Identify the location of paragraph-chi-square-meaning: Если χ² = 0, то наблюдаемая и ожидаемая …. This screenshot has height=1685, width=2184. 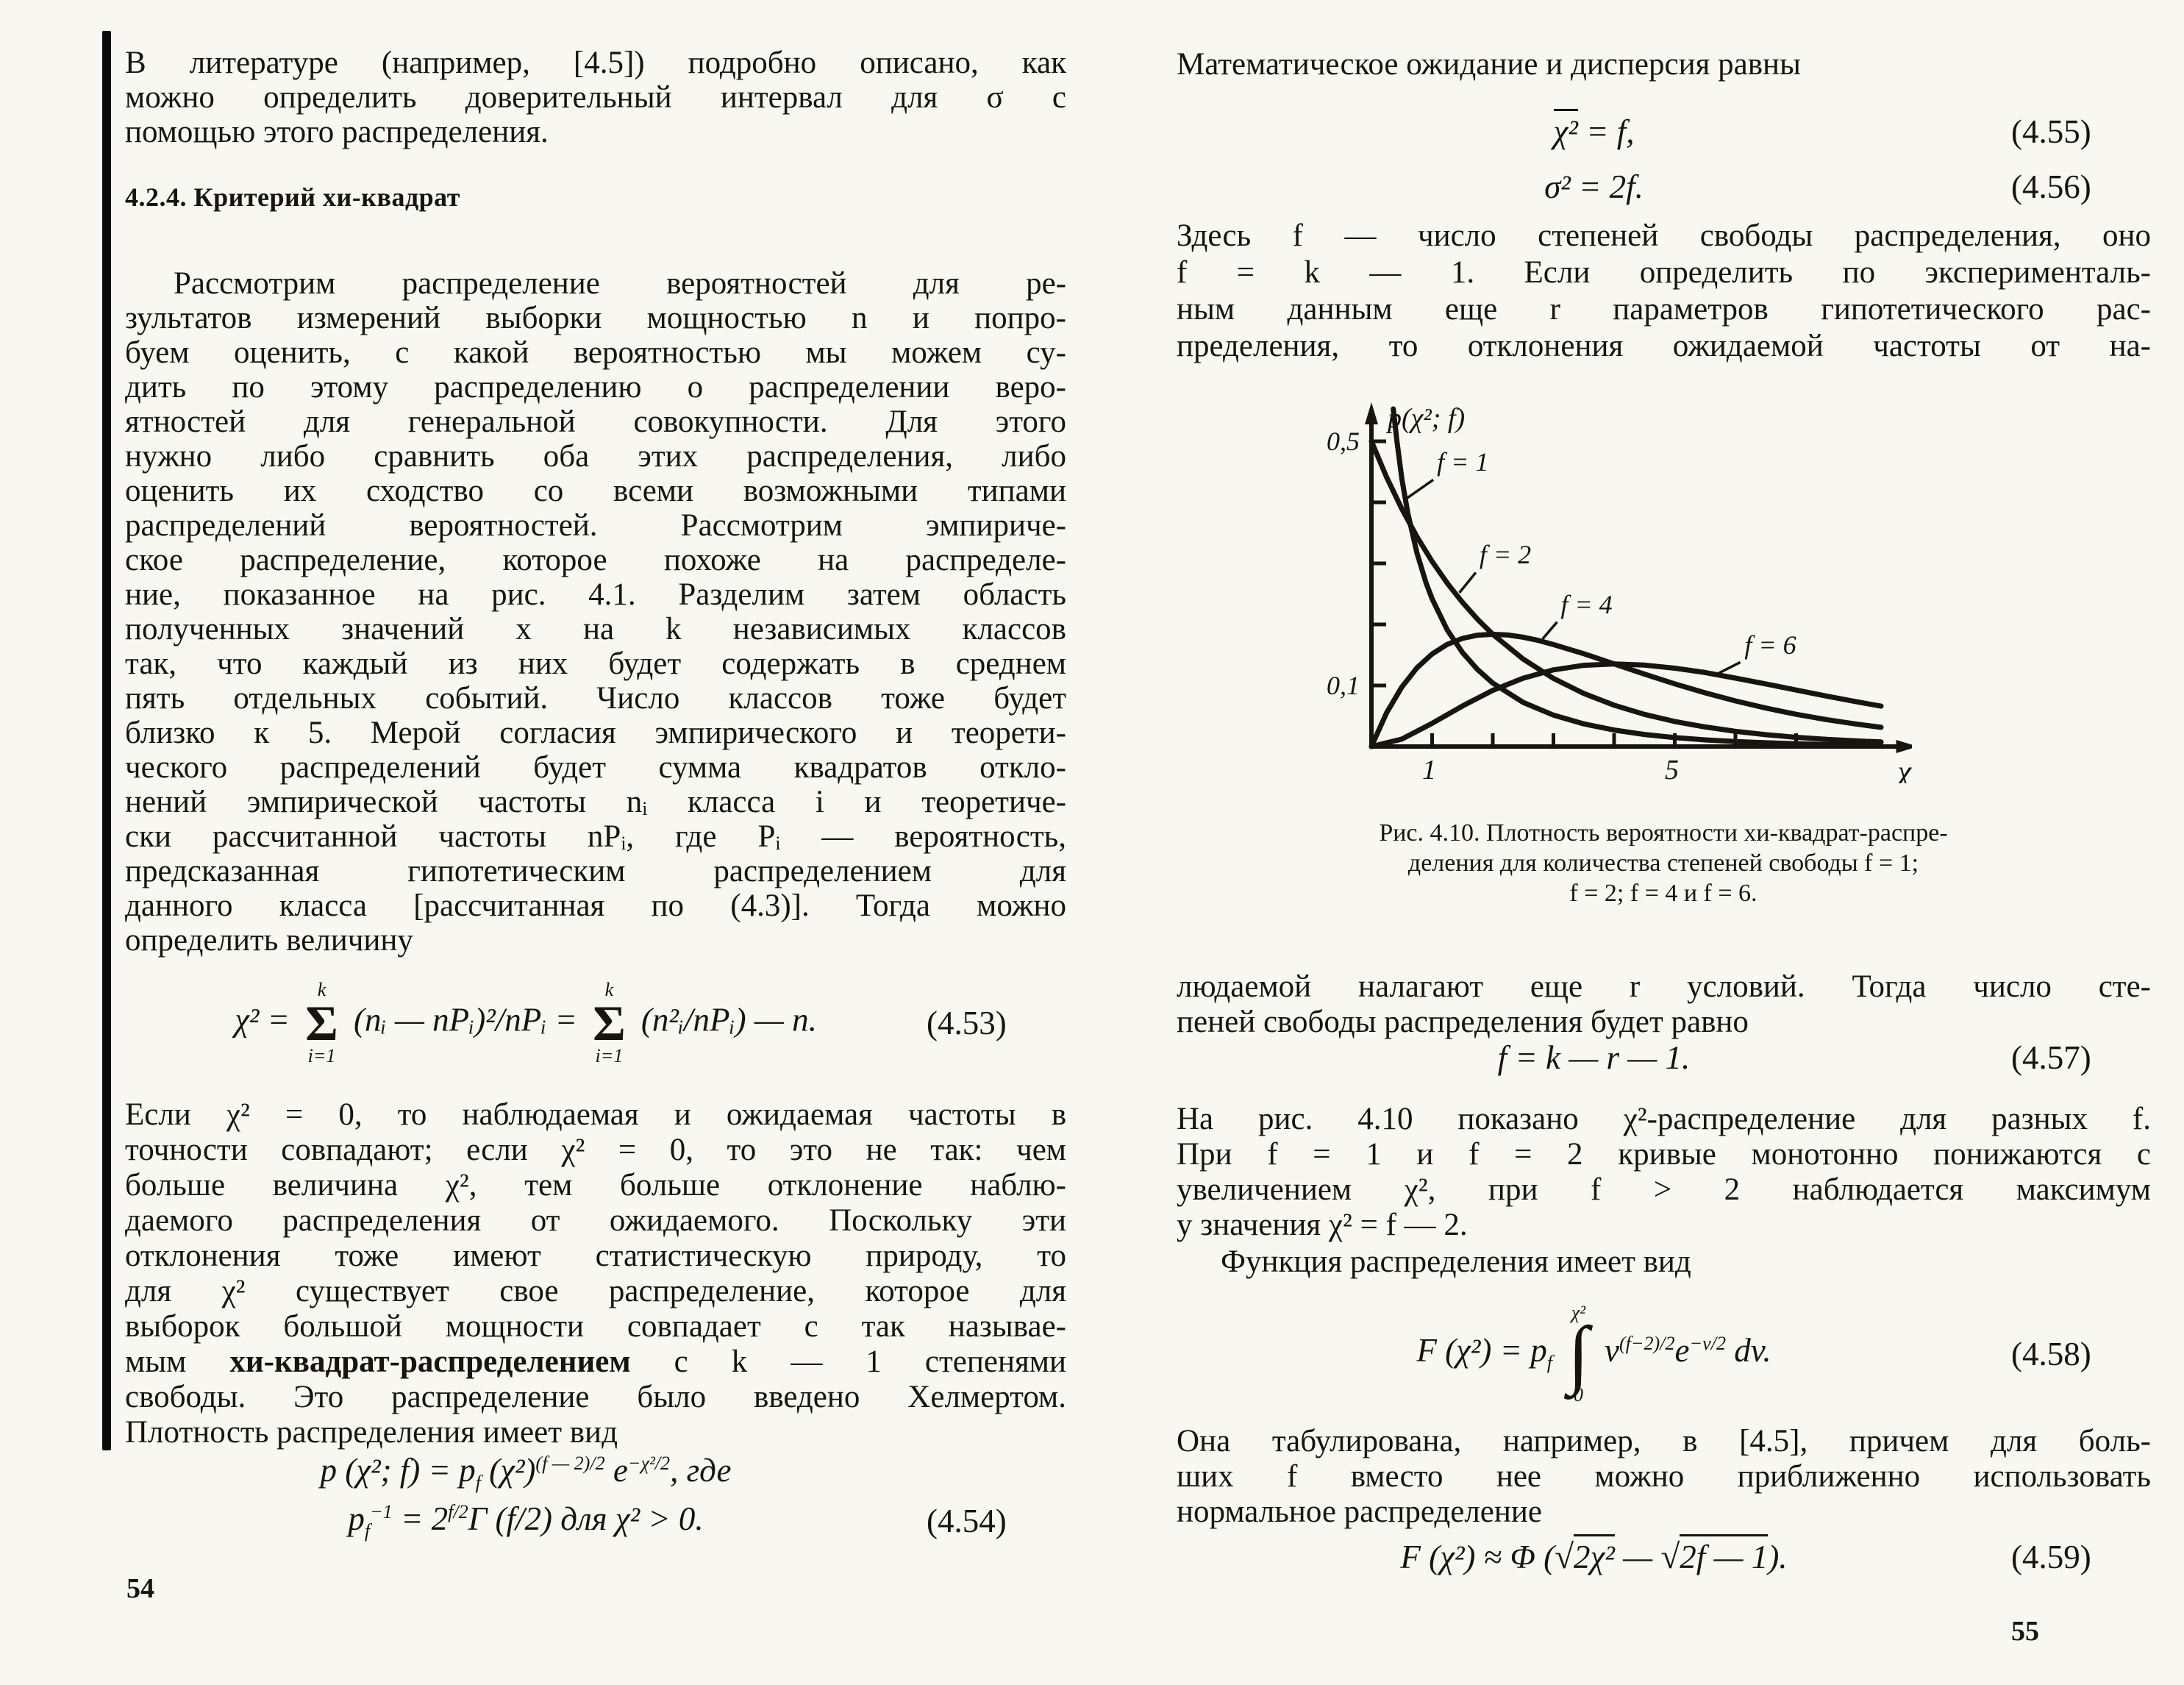
(595, 1220).